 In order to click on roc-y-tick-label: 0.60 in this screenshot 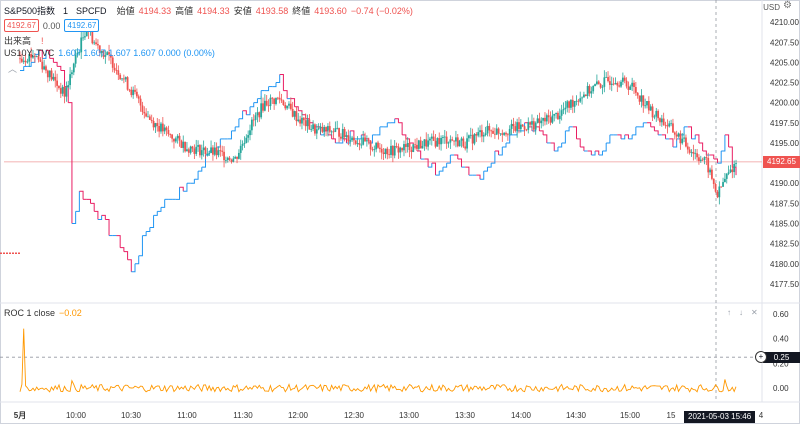, I will do `click(781, 314)`.